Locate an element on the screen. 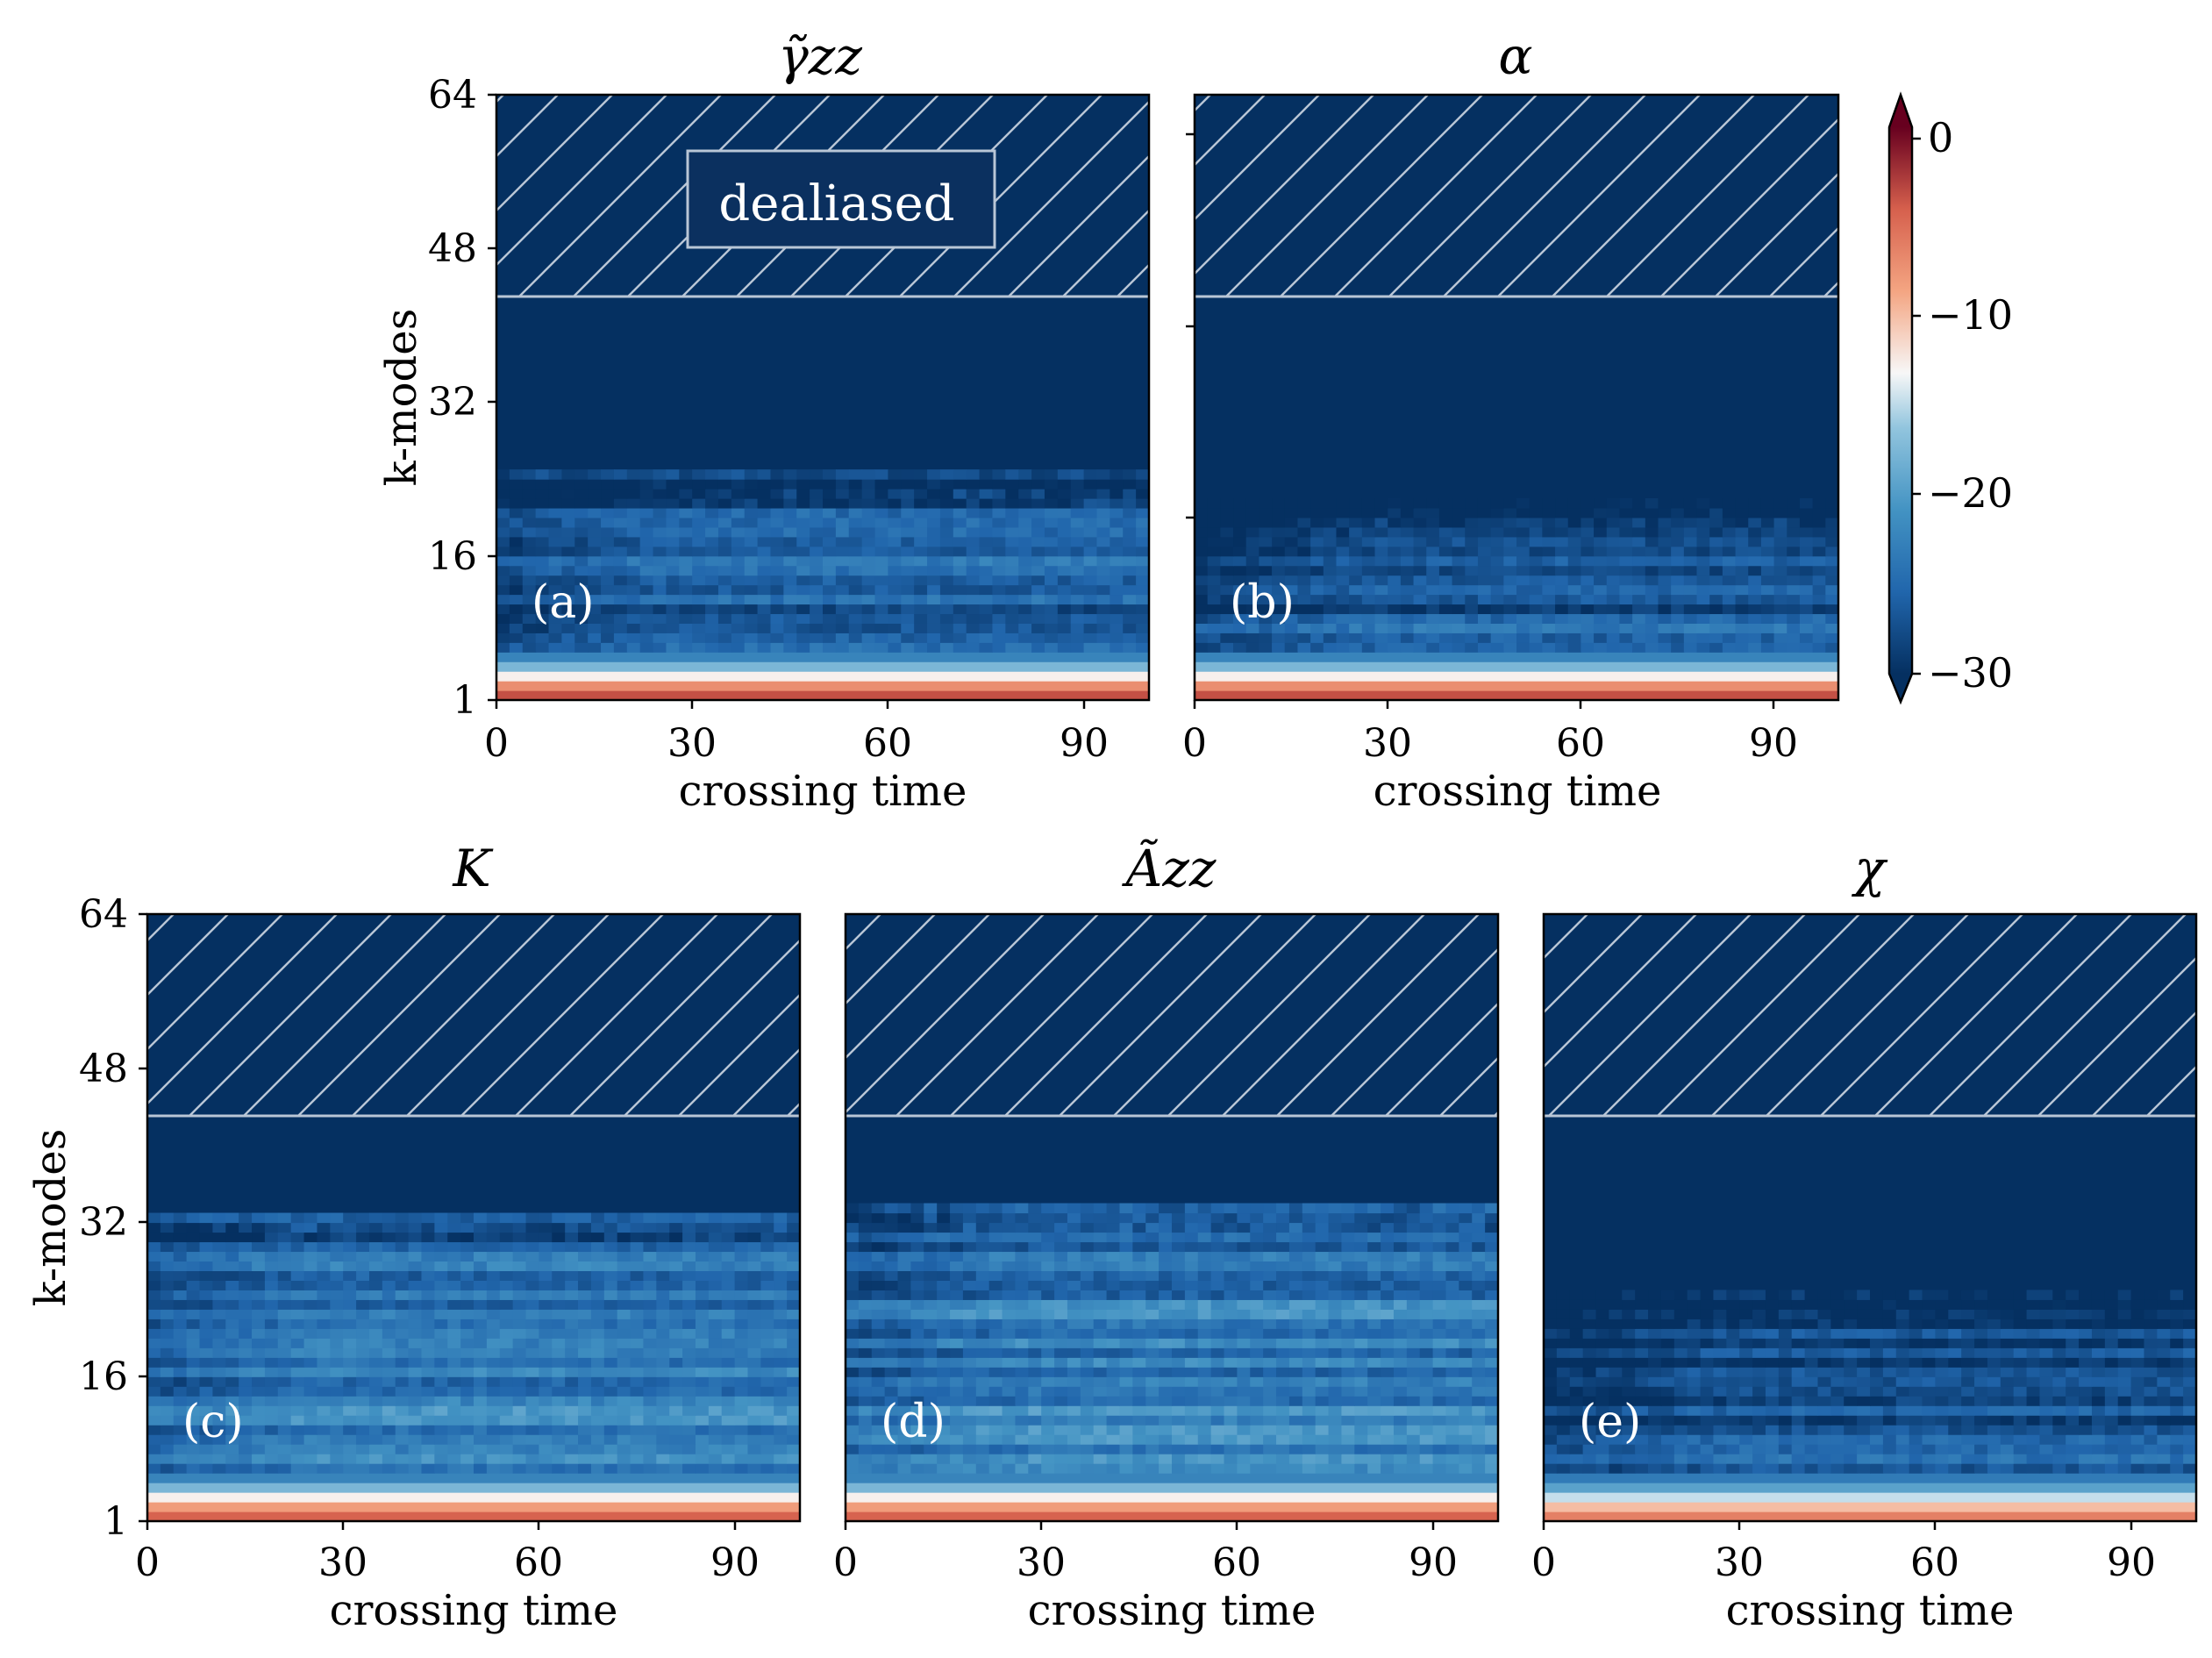 The image size is (2212, 1658). colorbar-label-minus30: −30 is located at coordinates (1971, 673).